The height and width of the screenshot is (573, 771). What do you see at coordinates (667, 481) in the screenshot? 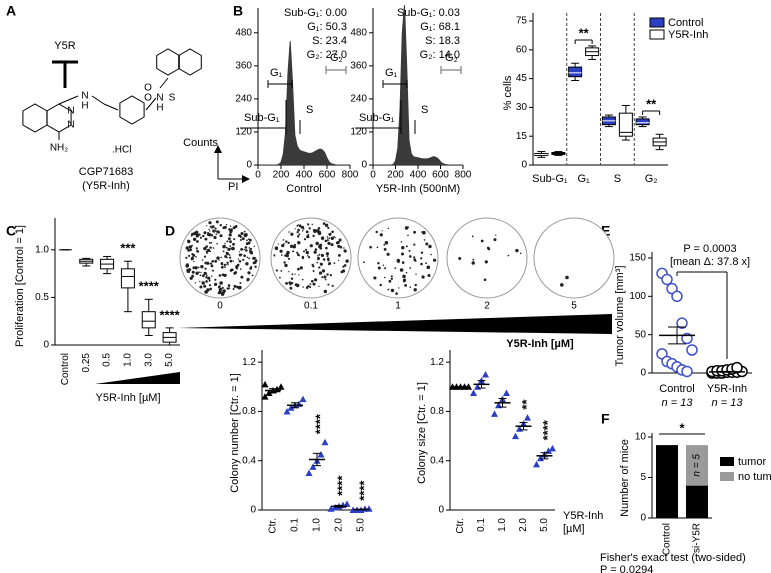
I see `bar` at bounding box center [667, 481].